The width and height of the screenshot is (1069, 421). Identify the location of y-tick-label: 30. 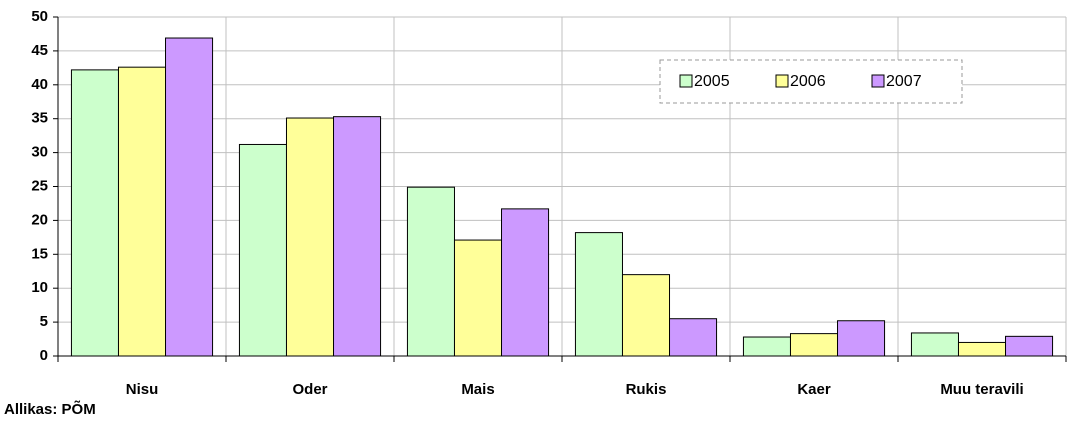
(39, 152).